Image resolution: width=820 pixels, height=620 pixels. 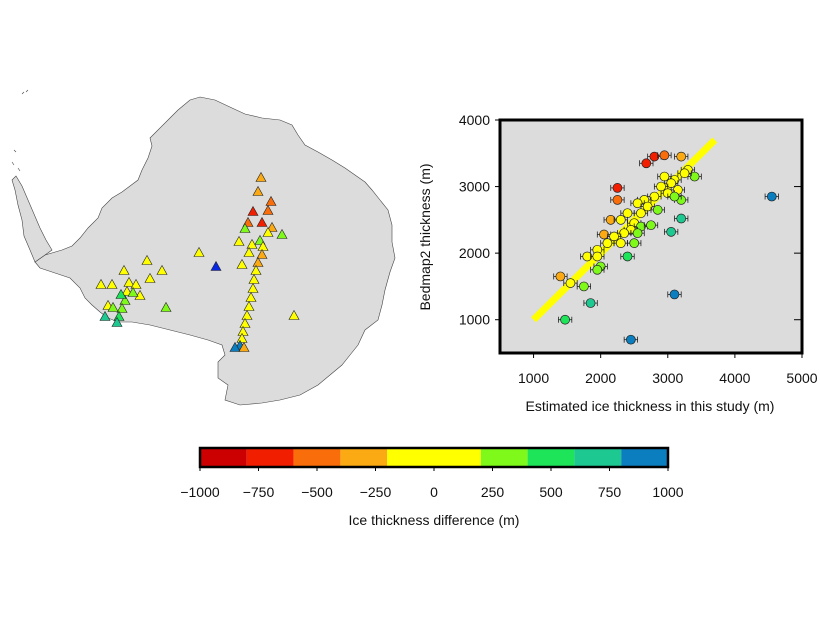 What do you see at coordinates (434, 520) in the screenshot?
I see `colorbar-label: Ice thickness difference (m)` at bounding box center [434, 520].